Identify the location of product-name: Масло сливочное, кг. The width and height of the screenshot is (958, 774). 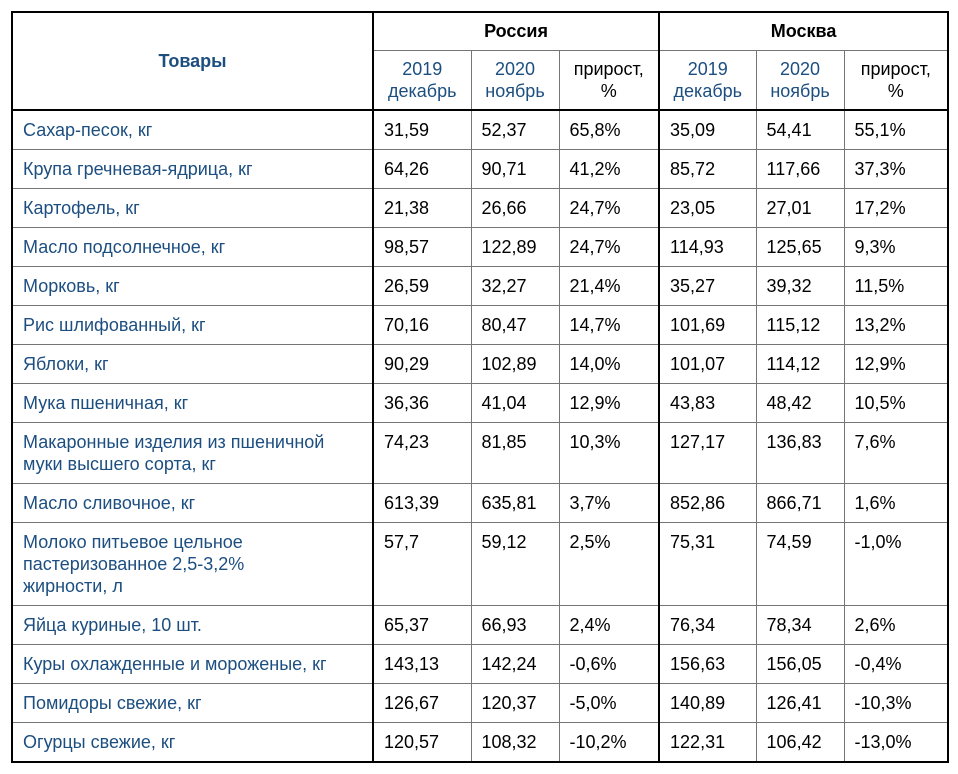
(192, 503).